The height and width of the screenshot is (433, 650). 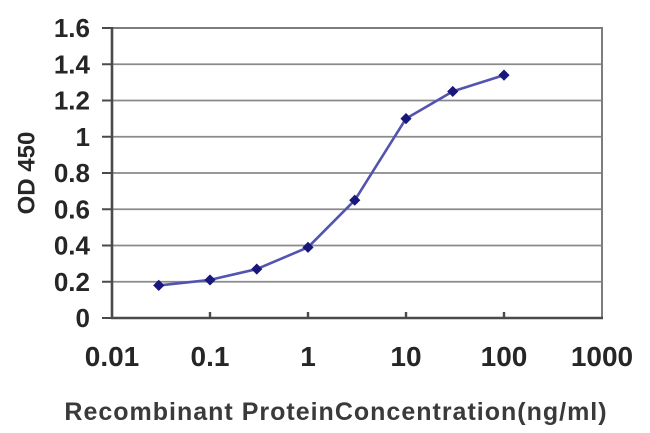 What do you see at coordinates (504, 356) in the screenshot?
I see `x-tick-label: 100` at bounding box center [504, 356].